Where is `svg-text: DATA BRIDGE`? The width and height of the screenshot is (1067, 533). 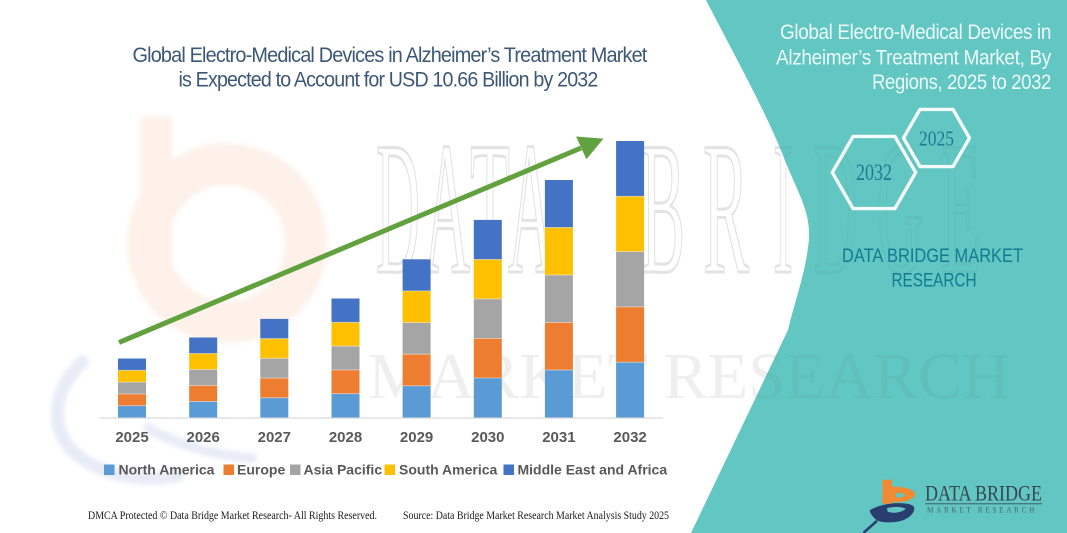 svg-text: DATA BRIDGE is located at coordinates (983, 493).